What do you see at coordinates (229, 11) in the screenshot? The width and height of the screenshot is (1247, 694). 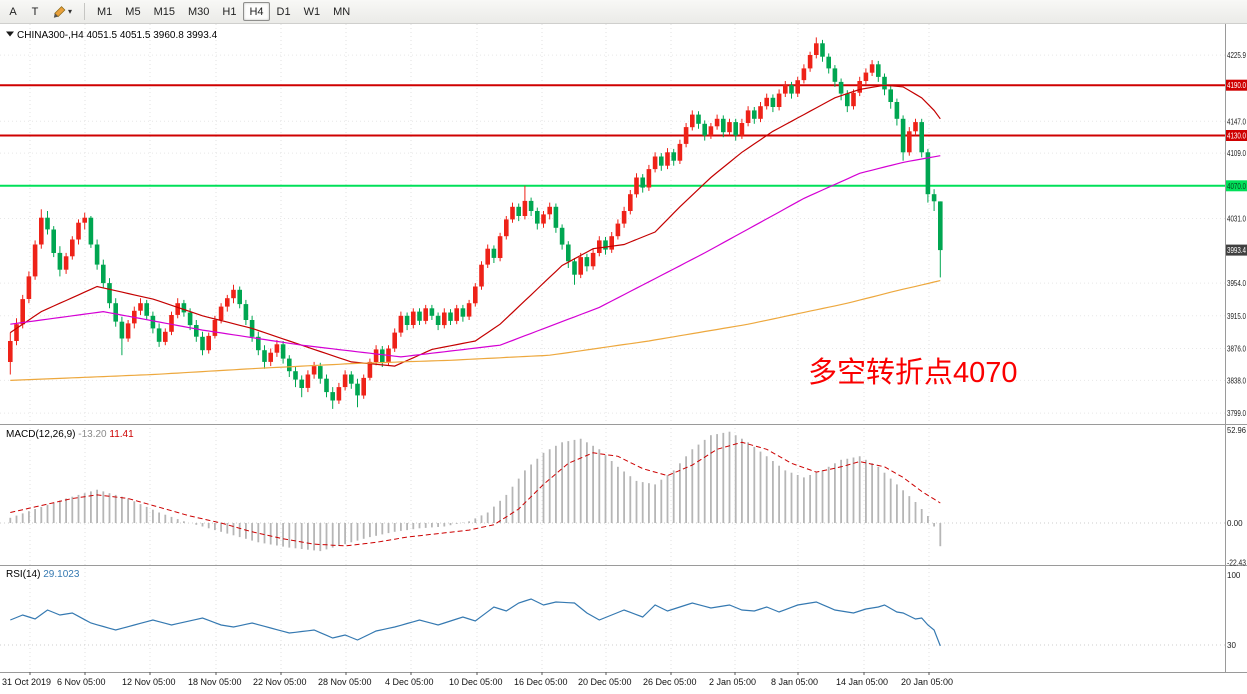 I see `timeframe-h1-button: H1` at bounding box center [229, 11].